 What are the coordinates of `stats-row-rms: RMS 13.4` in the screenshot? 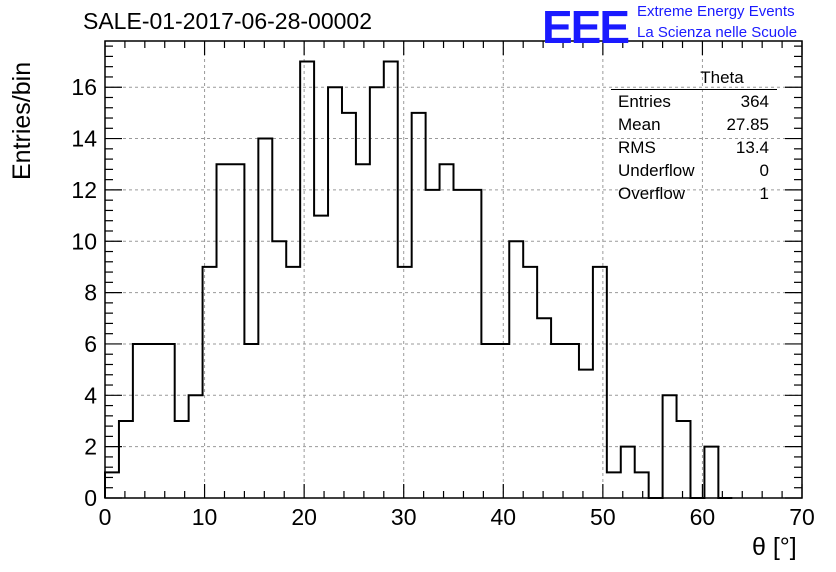 It's located at (694, 147).